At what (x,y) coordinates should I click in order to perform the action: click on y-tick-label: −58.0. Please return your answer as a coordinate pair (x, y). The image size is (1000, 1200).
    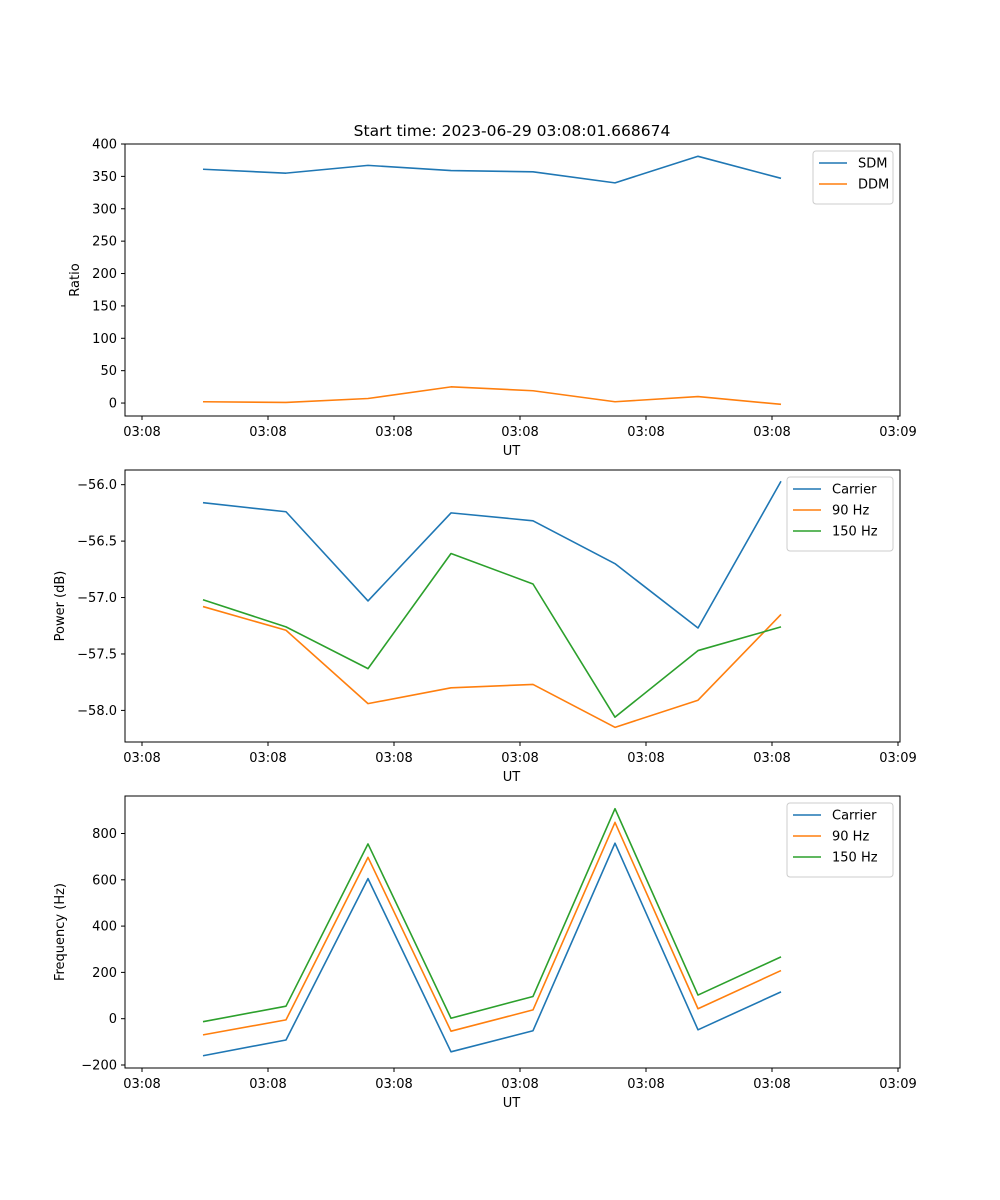
    Looking at the image, I should click on (97, 711).